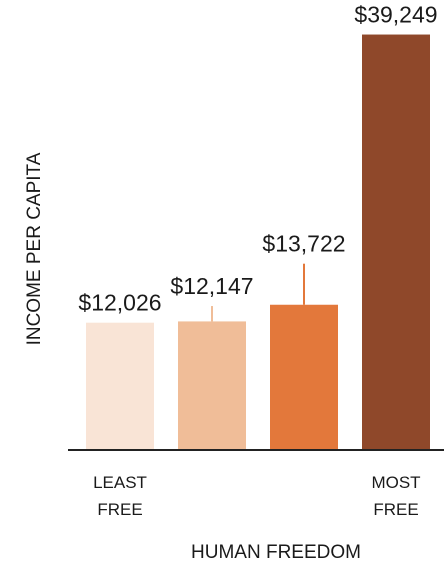  What do you see at coordinates (119, 303) in the screenshot?
I see `value-label-0: $12,026` at bounding box center [119, 303].